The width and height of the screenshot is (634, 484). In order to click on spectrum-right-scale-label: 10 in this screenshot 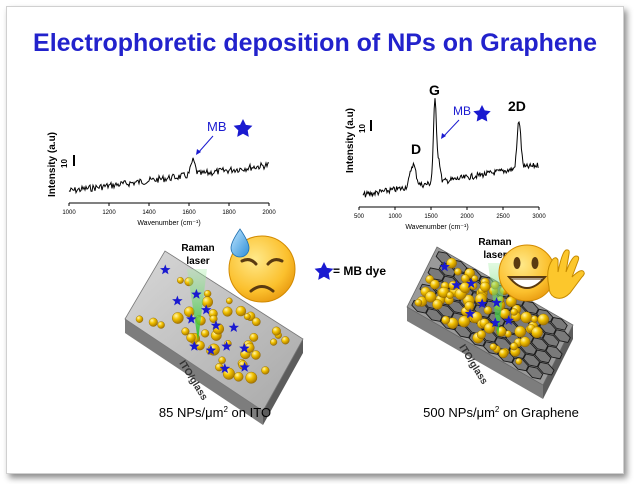, I will do `click(362, 128)`.